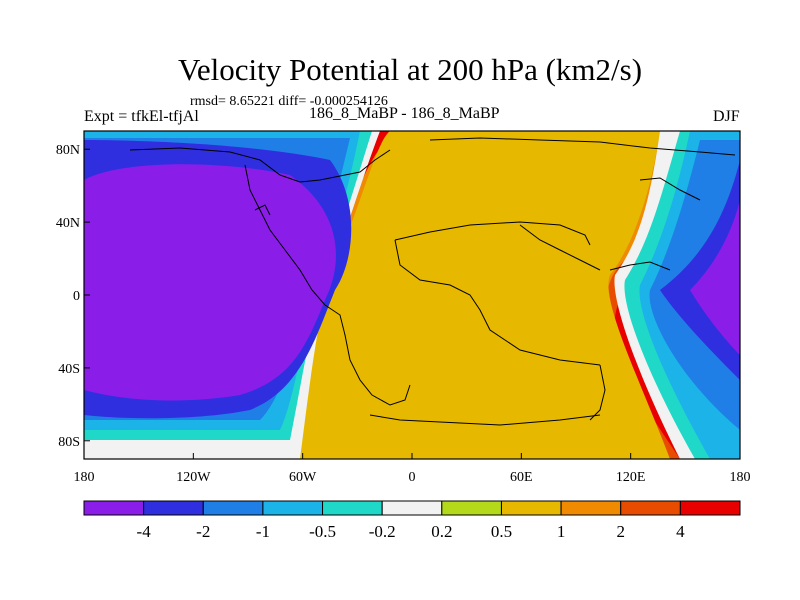  What do you see at coordinates (412, 477) in the screenshot?
I see `x-tick-label: 0` at bounding box center [412, 477].